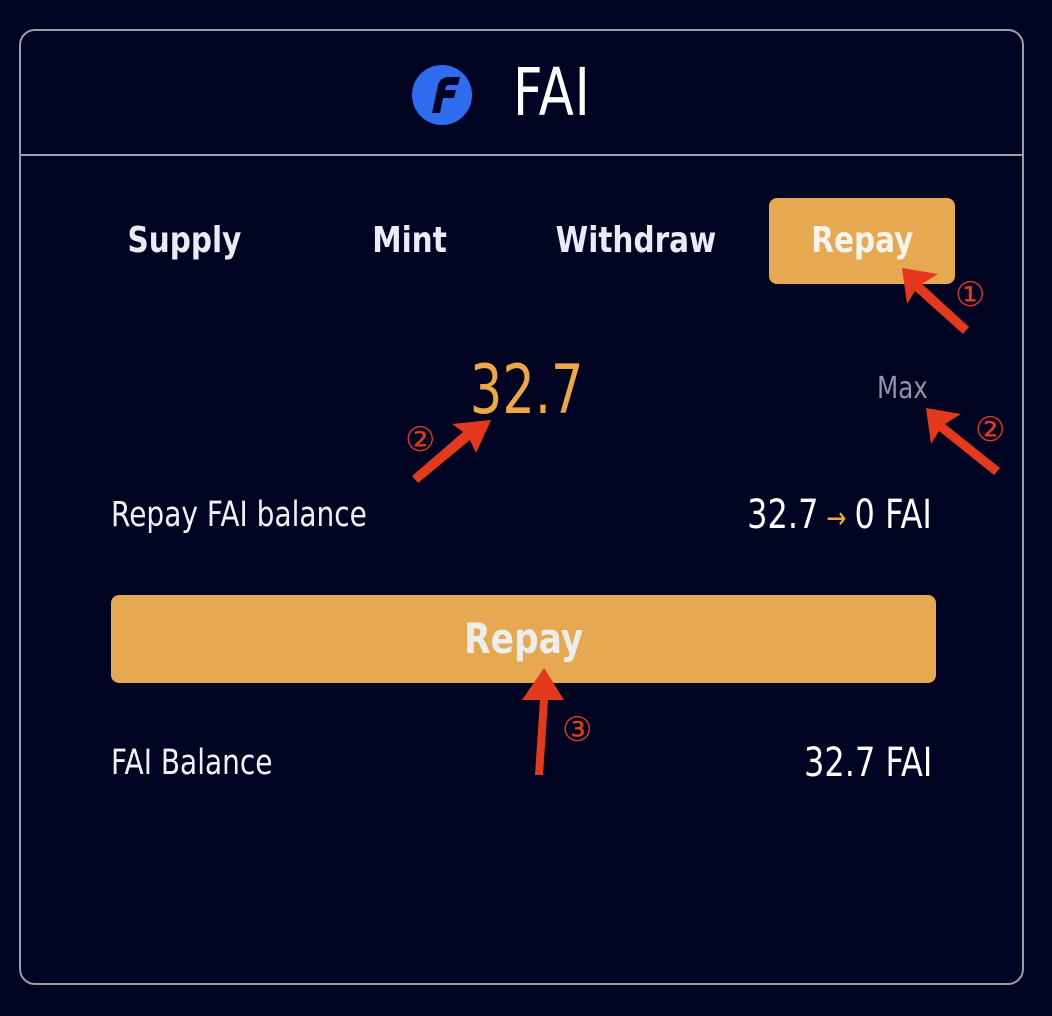  I want to click on repay-balance-from: 32.7, so click(783, 515).